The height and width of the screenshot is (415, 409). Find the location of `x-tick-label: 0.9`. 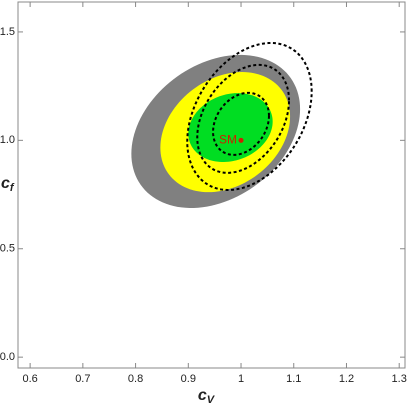

x-tick-label: 0.9 is located at coordinates (188, 379).